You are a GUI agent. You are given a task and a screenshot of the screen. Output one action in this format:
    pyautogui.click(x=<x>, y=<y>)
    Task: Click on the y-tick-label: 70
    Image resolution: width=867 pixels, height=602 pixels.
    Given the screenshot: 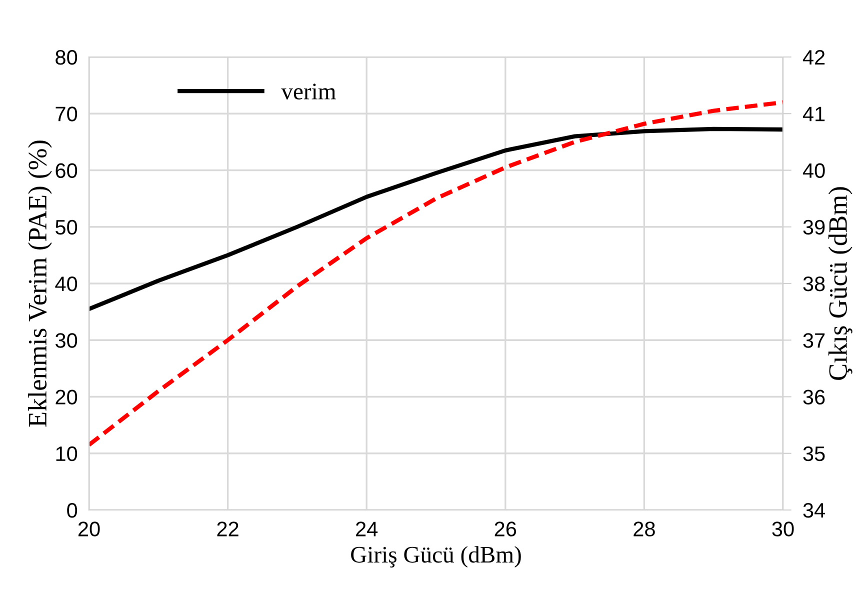 What is the action you would take?
    pyautogui.click(x=67, y=114)
    